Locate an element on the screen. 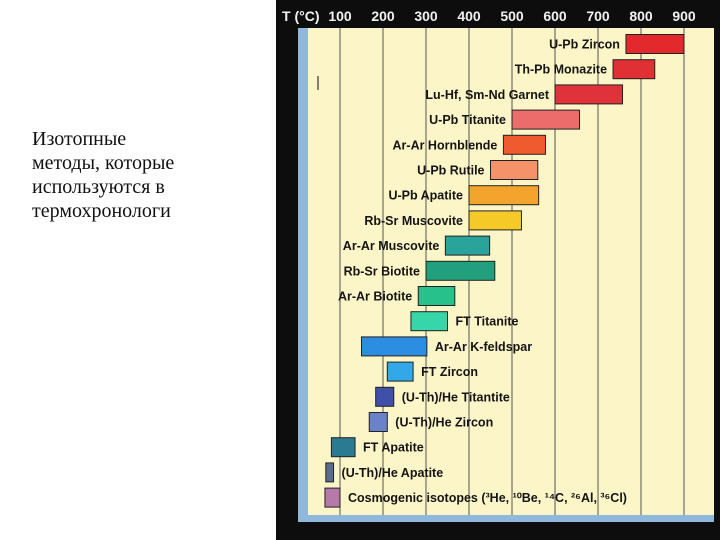 The image size is (720, 540). bar-label: (U-Th)/He Apatite is located at coordinates (393, 473).